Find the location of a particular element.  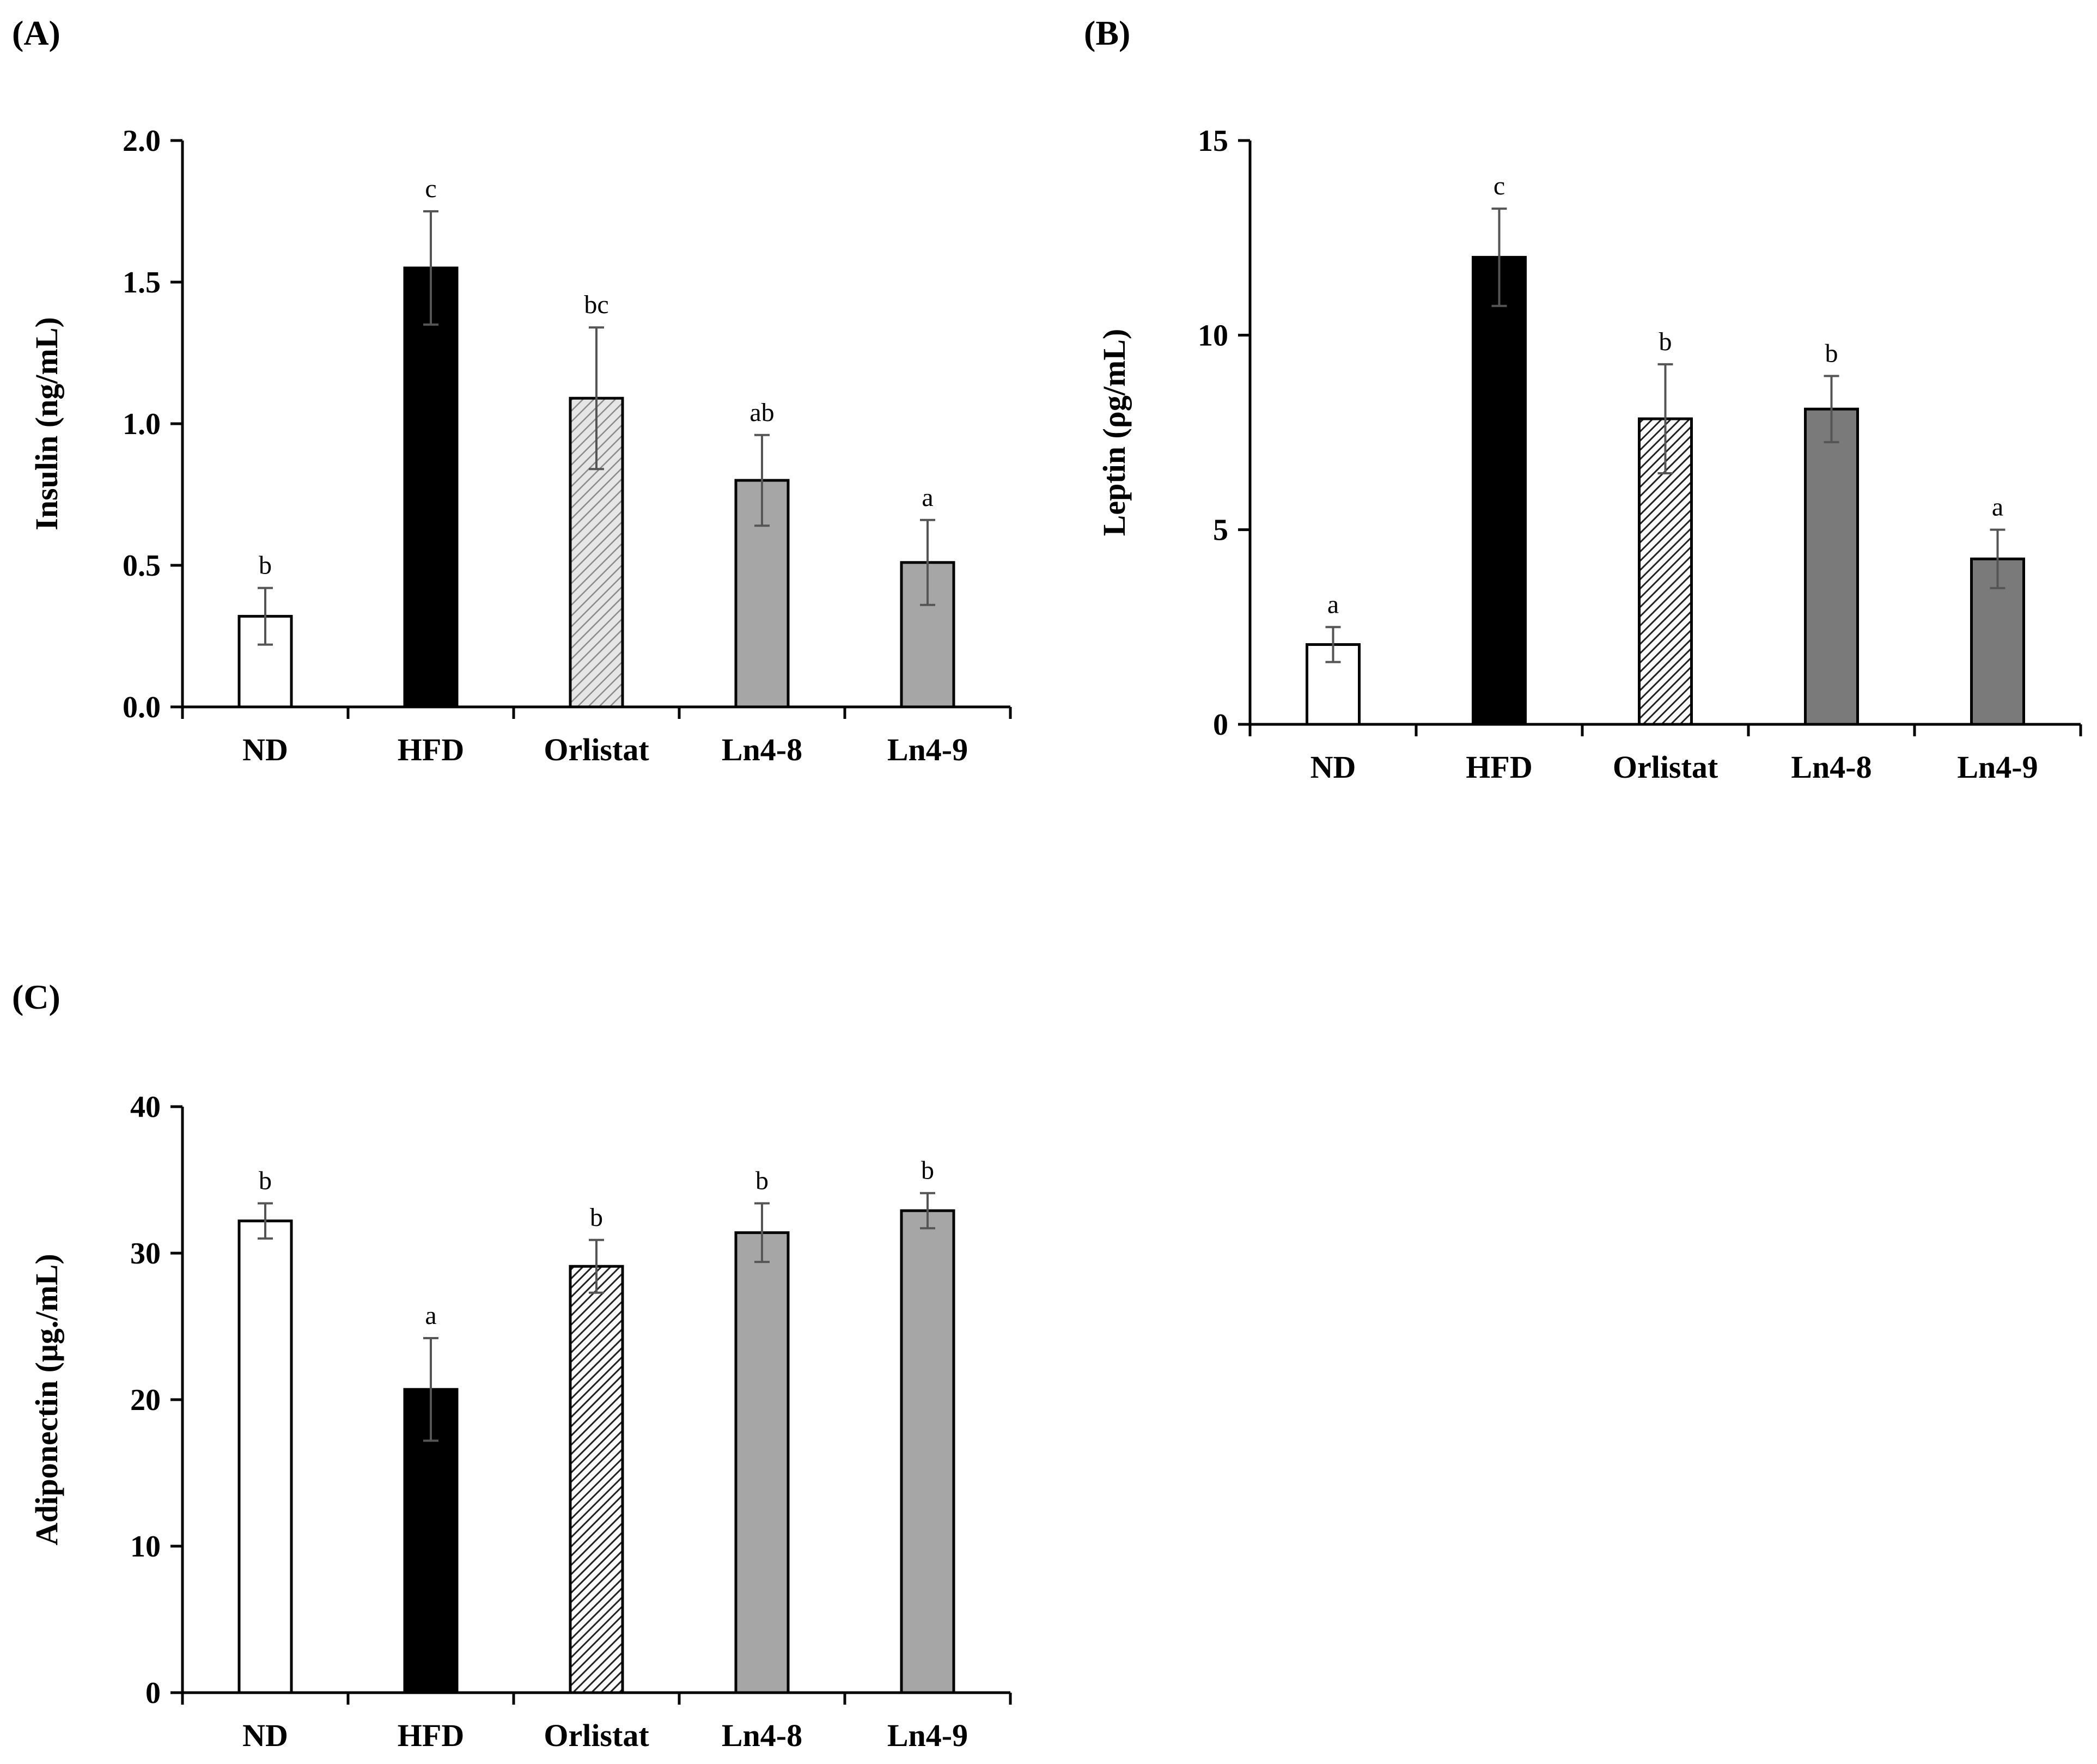

y-tick-label: 20 is located at coordinates (145, 1400).